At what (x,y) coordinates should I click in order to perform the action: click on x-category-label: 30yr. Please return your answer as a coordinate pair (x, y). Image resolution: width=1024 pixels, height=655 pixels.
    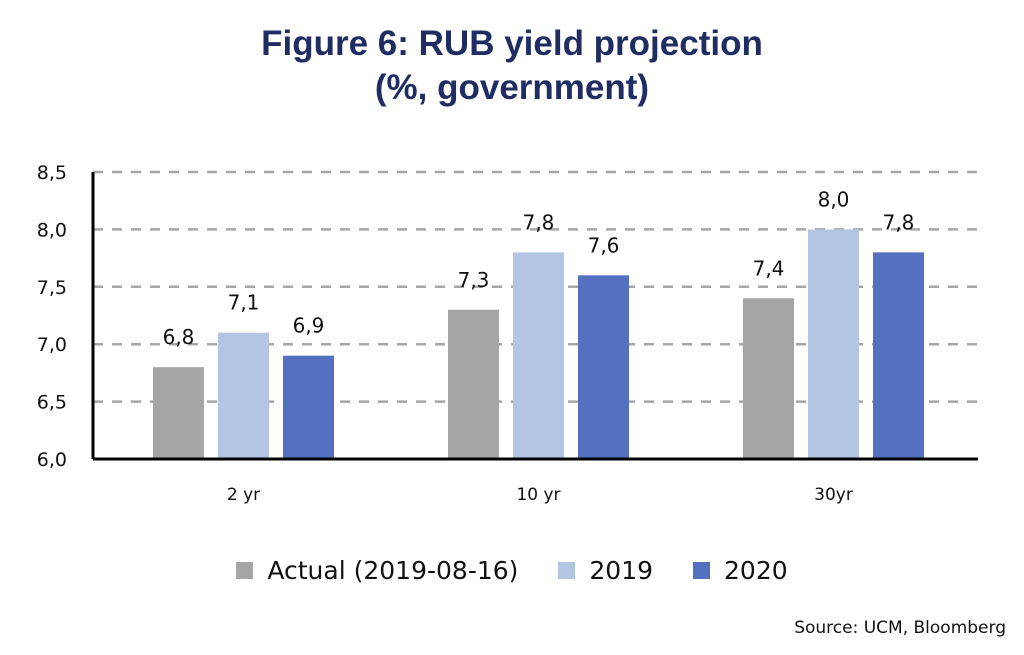
    Looking at the image, I should click on (833, 495).